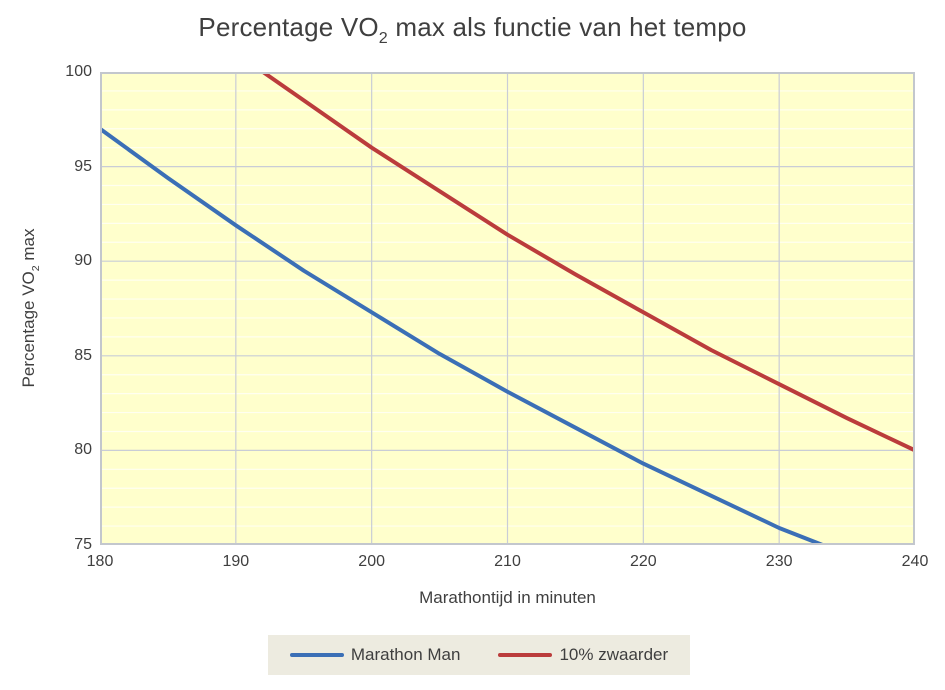  I want to click on x-tick-label: 180, so click(100, 561).